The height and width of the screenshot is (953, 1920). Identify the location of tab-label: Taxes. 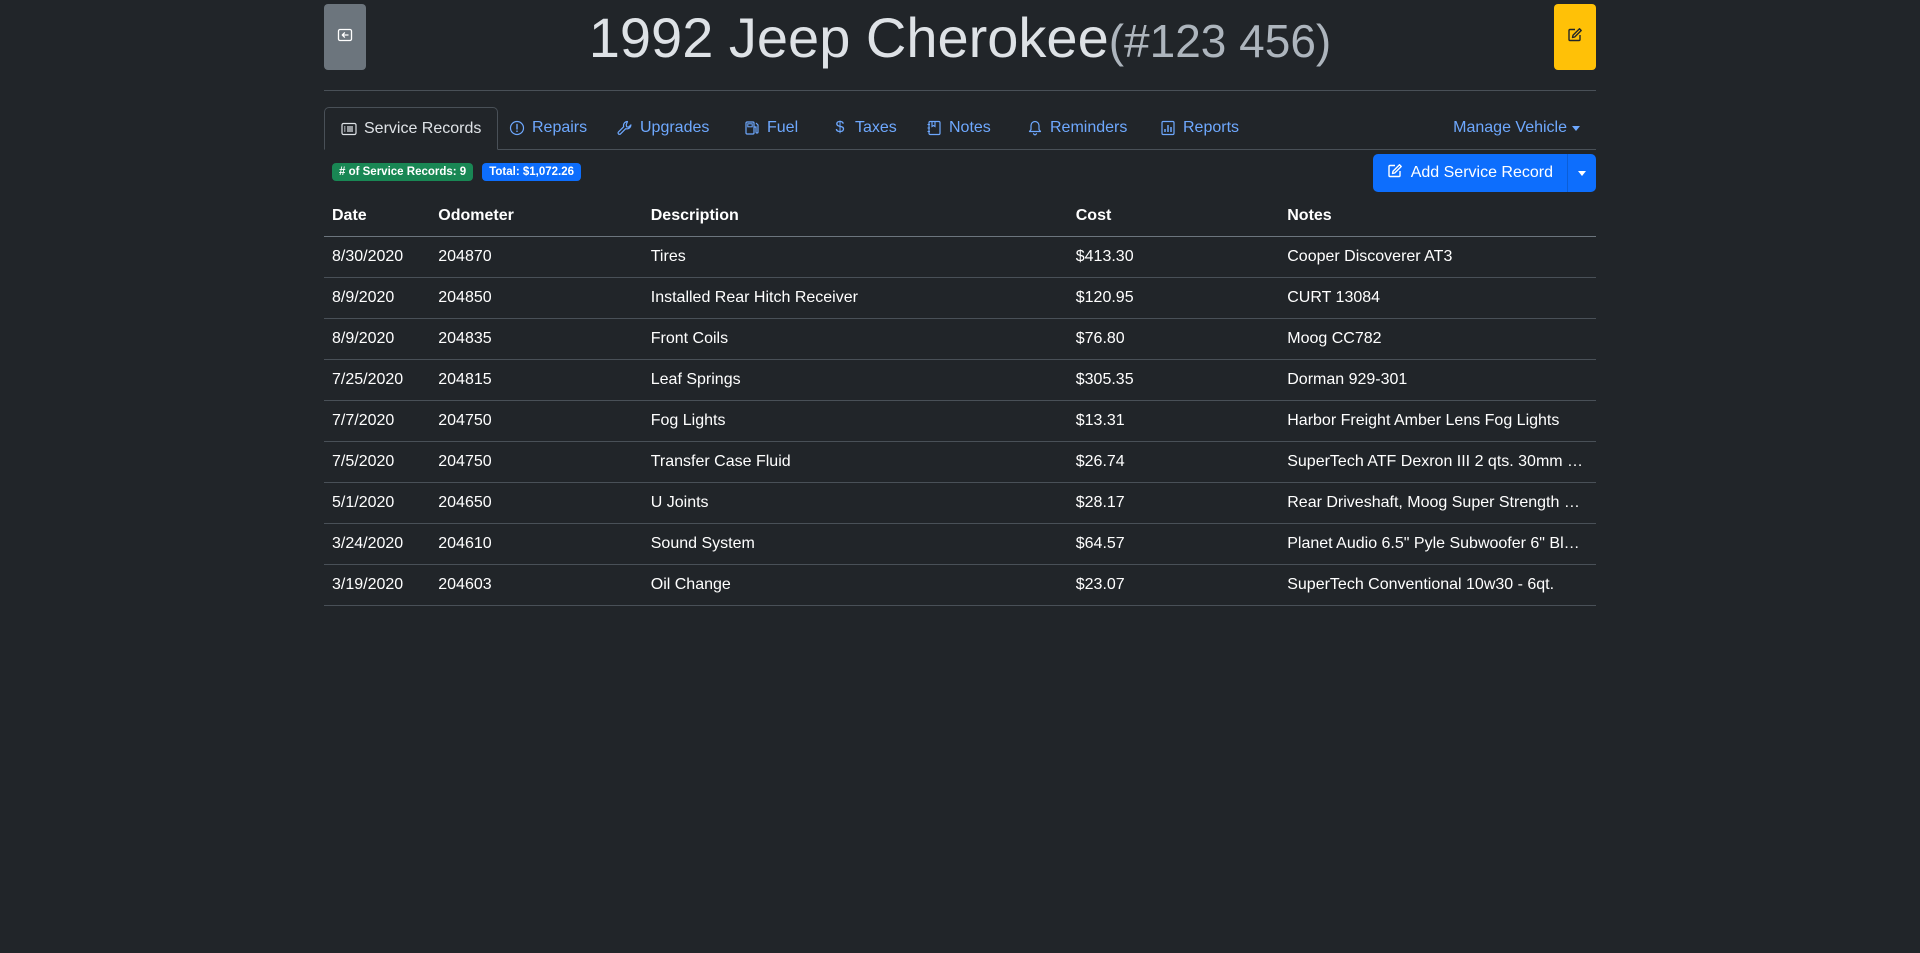
(876, 127).